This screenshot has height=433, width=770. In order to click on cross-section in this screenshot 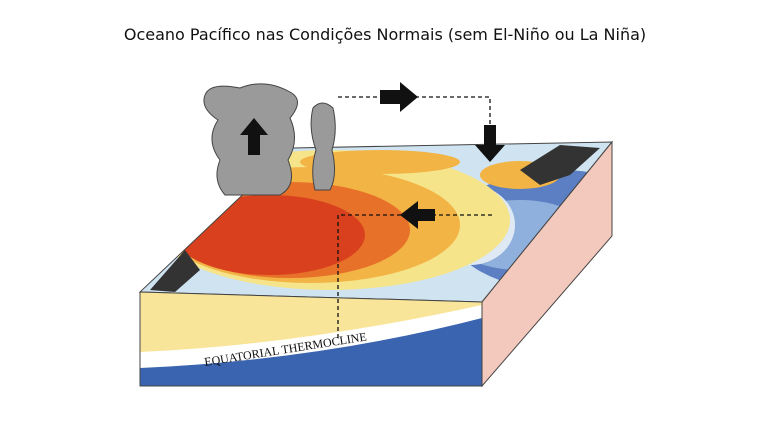, I will do `click(311, 339)`.